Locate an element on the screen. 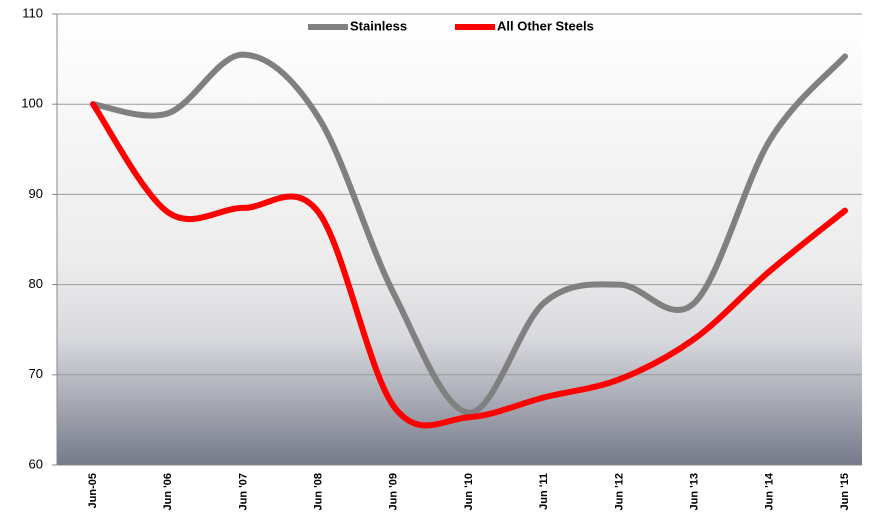 The image size is (873, 526). x-tick-label: Jun '14 is located at coordinates (770, 491).